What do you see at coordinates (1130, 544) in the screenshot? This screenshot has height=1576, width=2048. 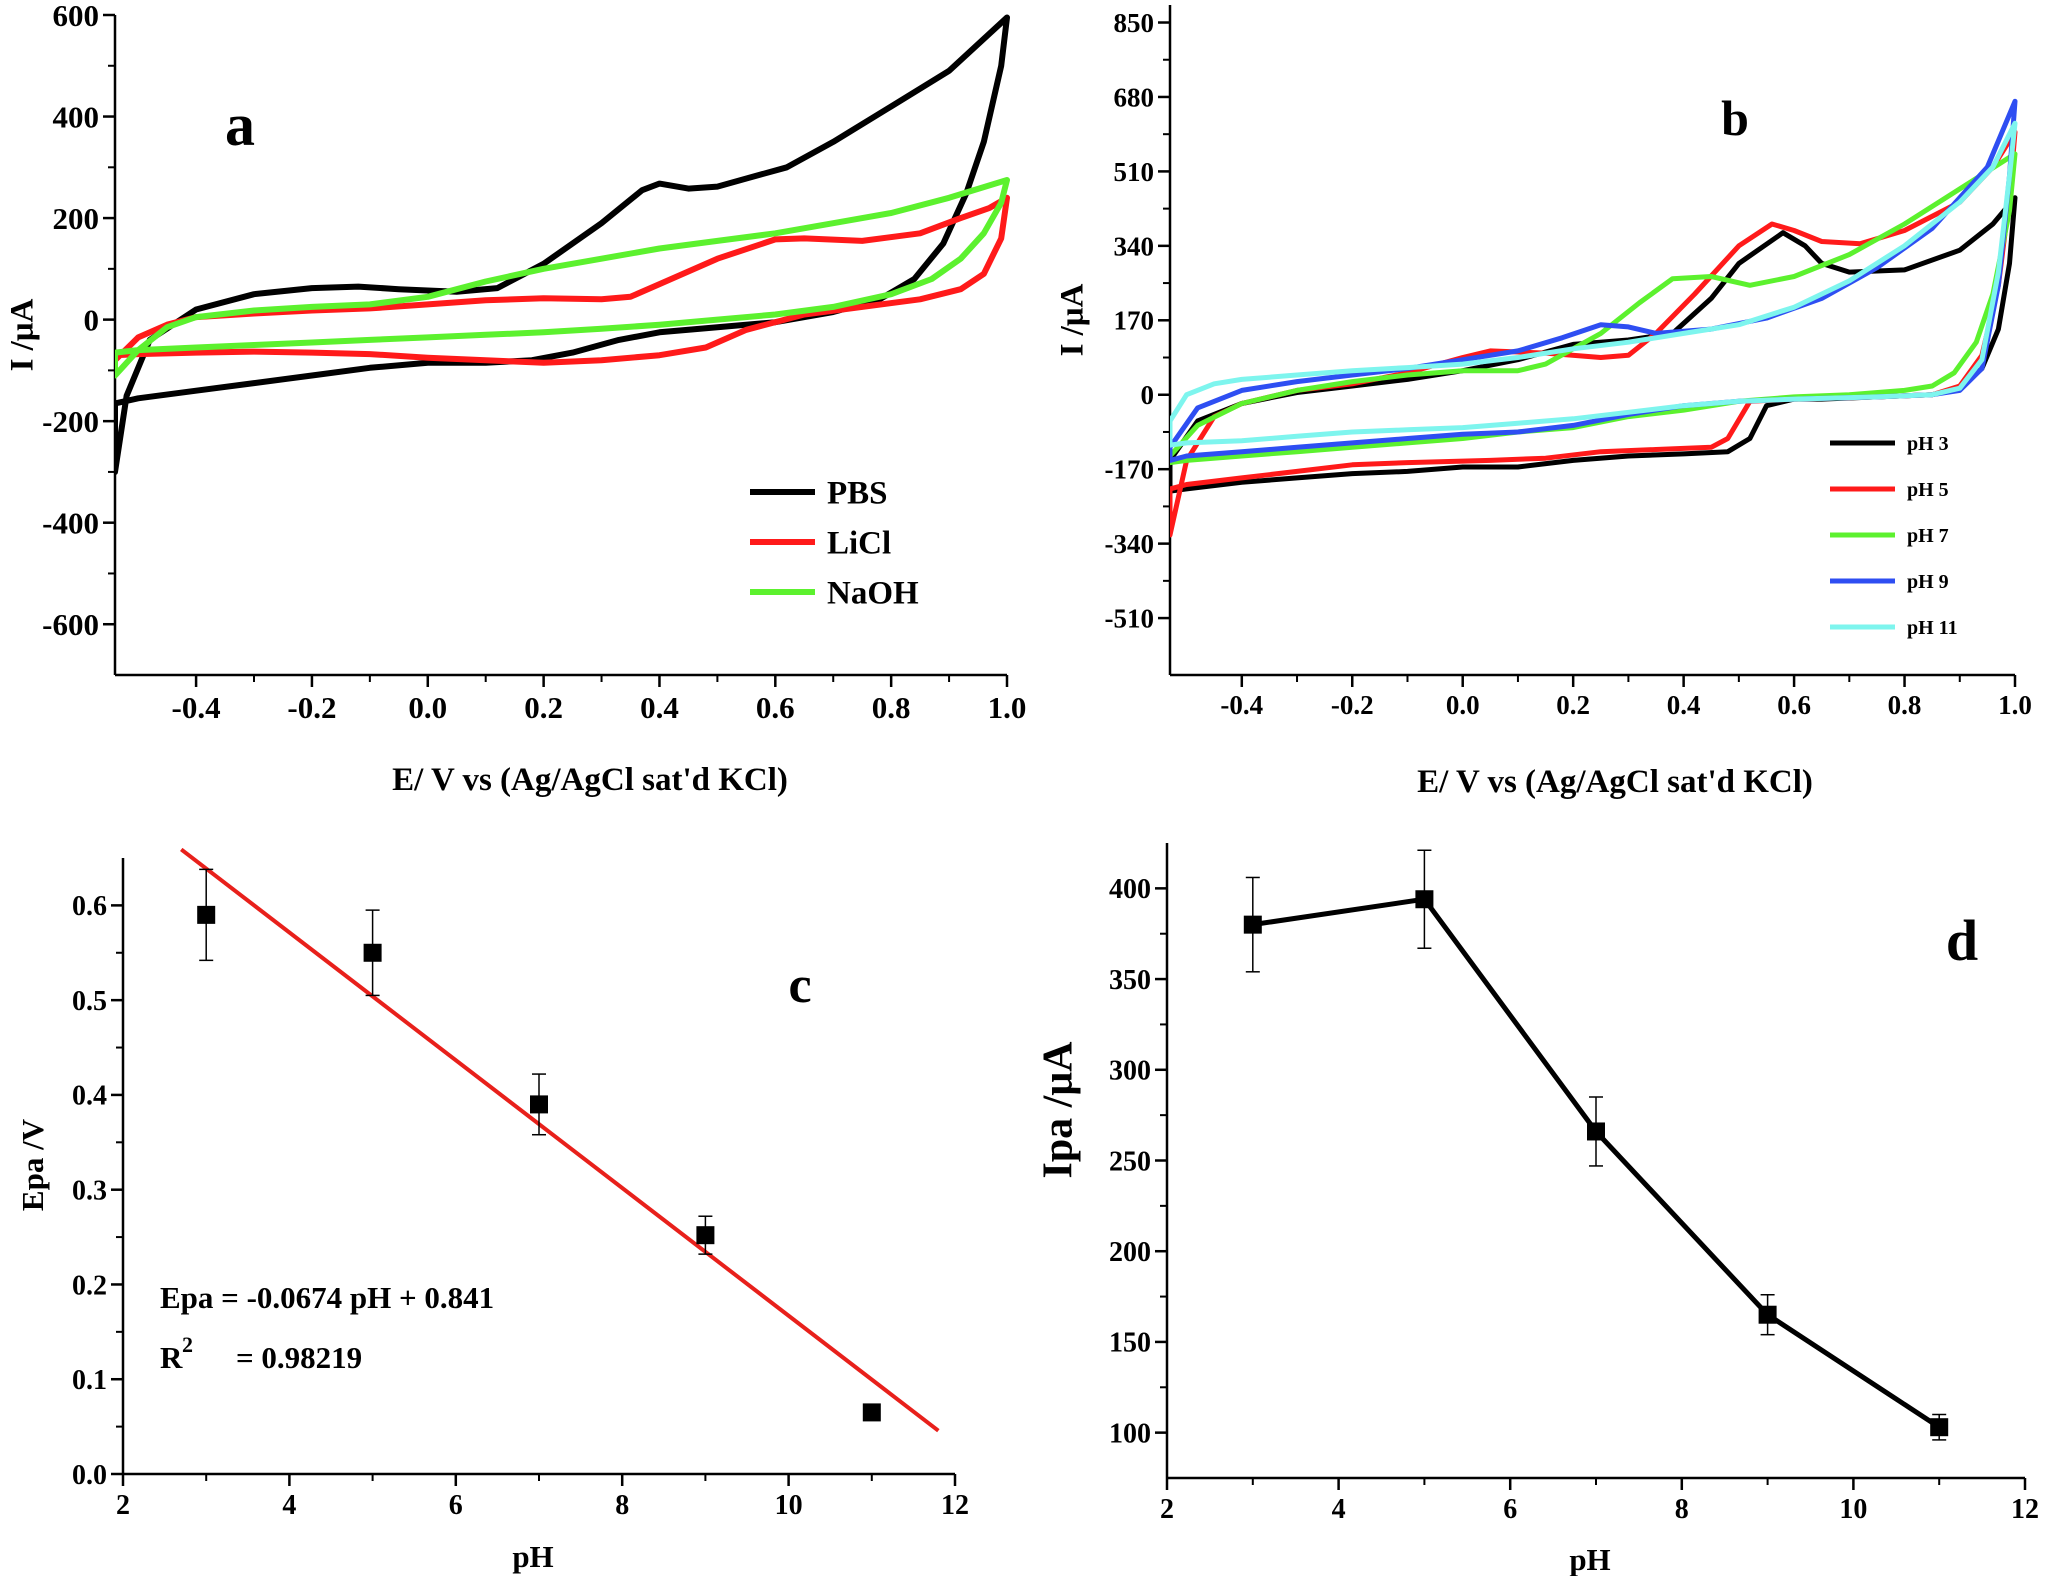 I see `y-tick-label: -340` at bounding box center [1130, 544].